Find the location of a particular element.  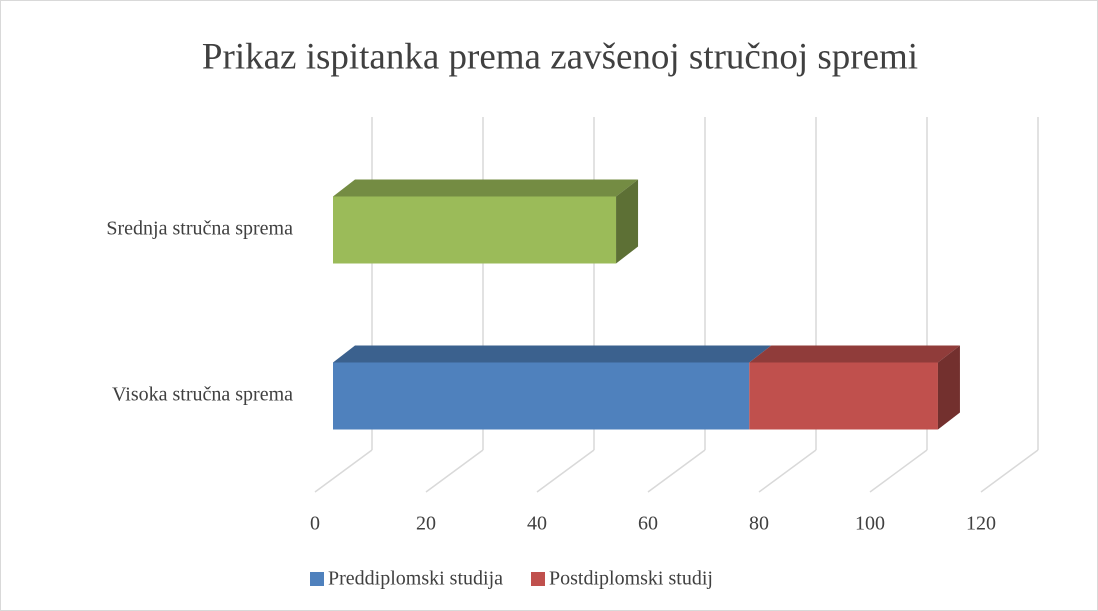

category-label: Srednja stručna sprema is located at coordinates (199, 229).